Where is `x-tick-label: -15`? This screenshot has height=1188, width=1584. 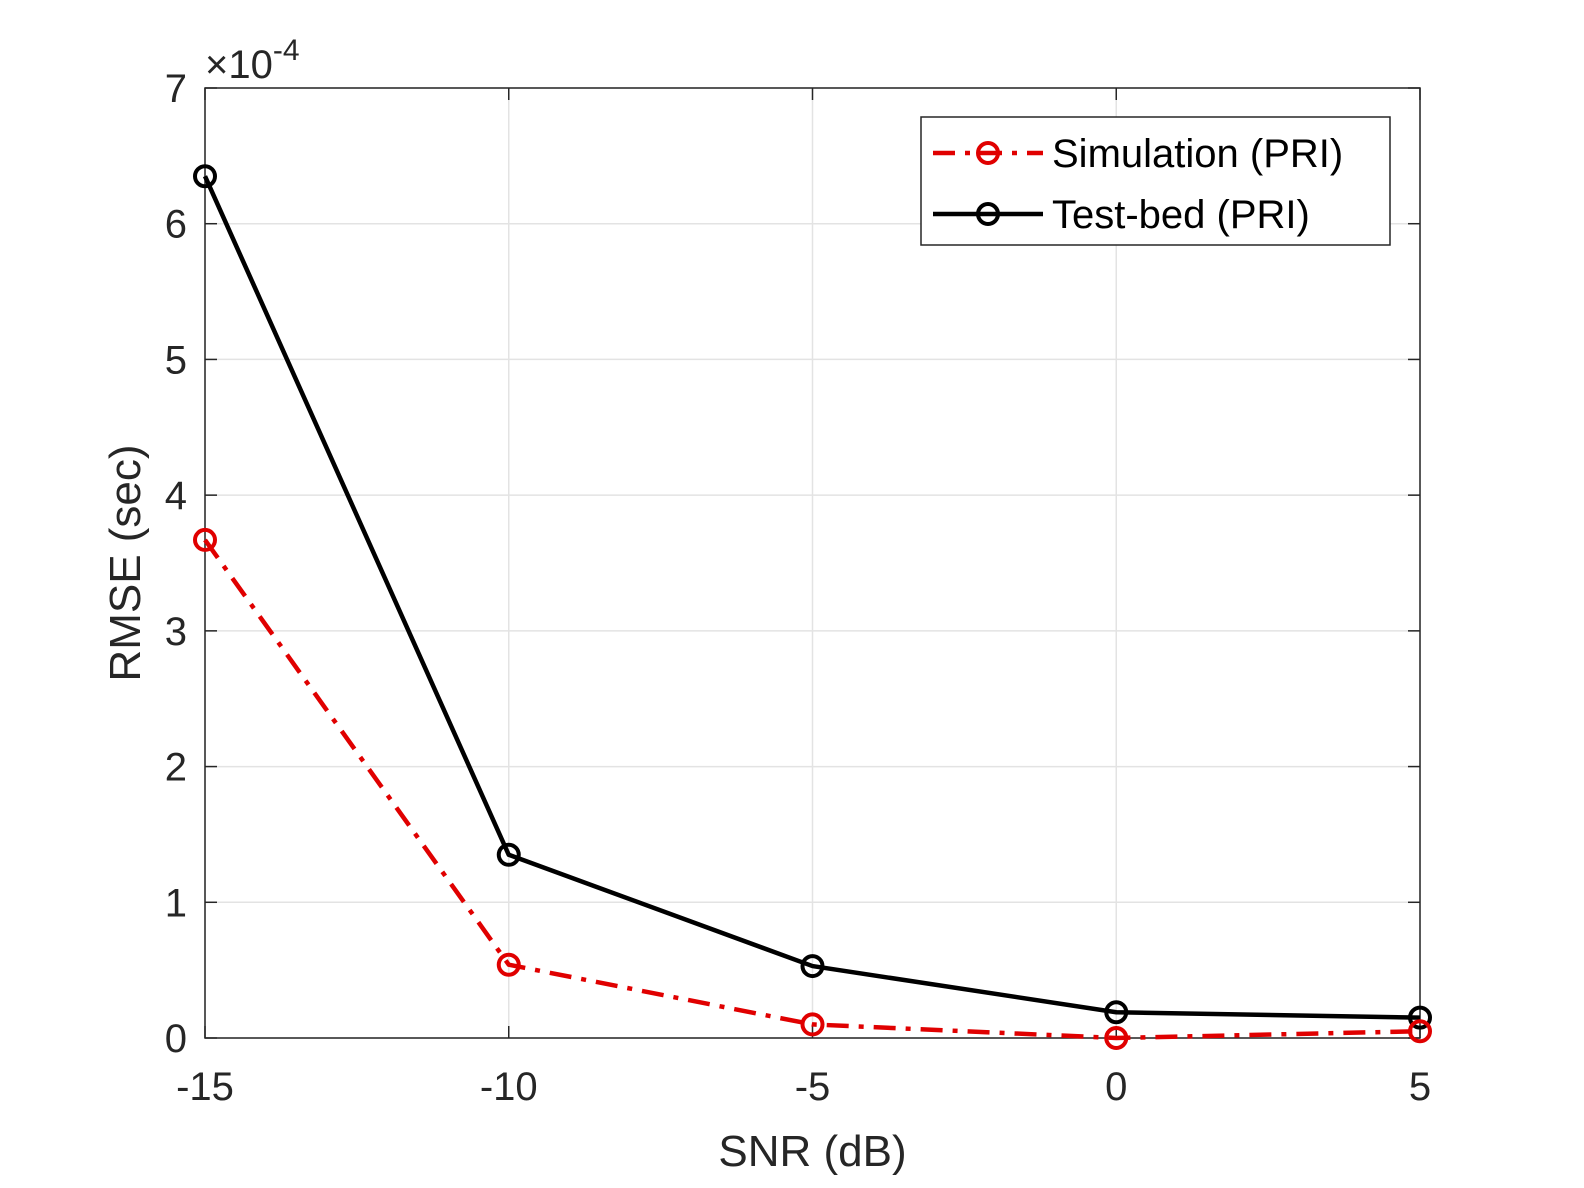 x-tick-label: -15 is located at coordinates (205, 1087).